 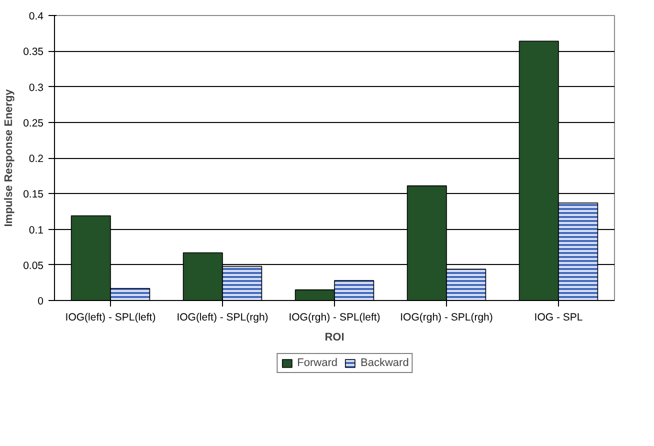 What do you see at coordinates (9, 157) in the screenshot?
I see `y-axis-title: Impulse Response Energy` at bounding box center [9, 157].